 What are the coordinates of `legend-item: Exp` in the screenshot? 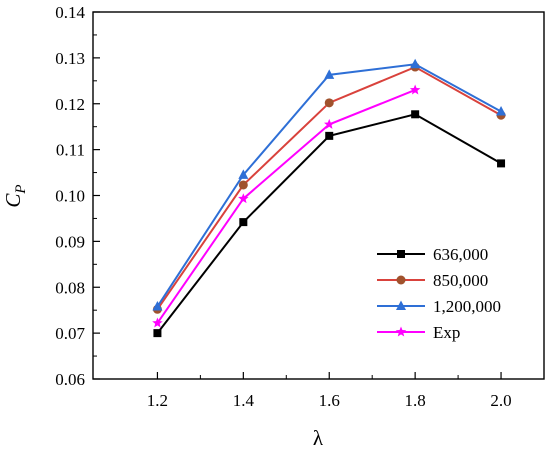 It's located at (418, 332).